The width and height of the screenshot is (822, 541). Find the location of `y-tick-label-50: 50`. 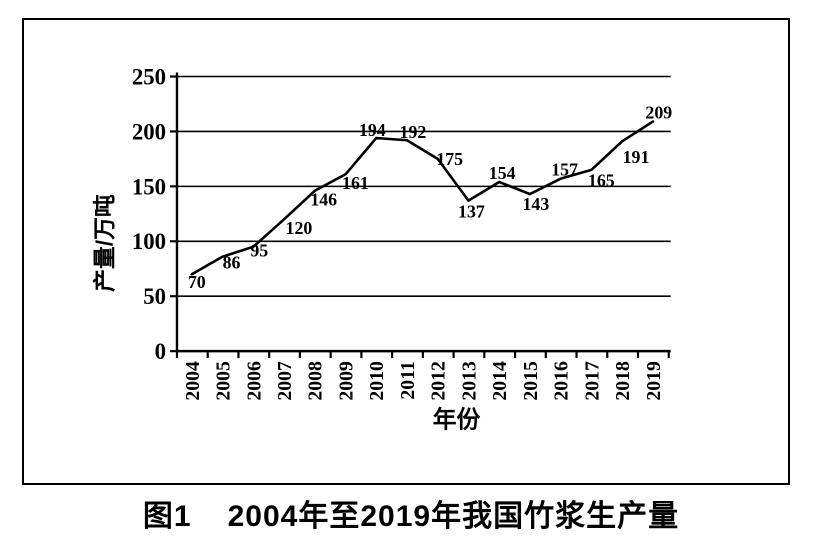

y-tick-label-50: 50 is located at coordinates (154, 296).